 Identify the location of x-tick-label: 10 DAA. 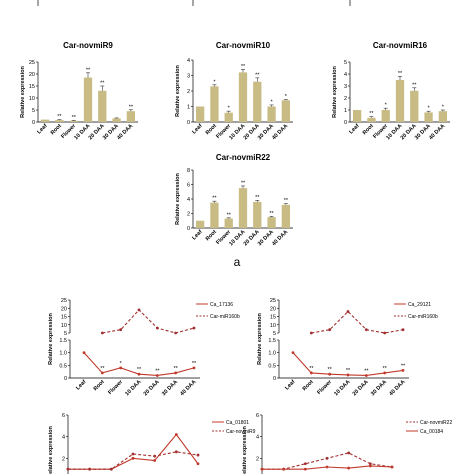
(133, 388).